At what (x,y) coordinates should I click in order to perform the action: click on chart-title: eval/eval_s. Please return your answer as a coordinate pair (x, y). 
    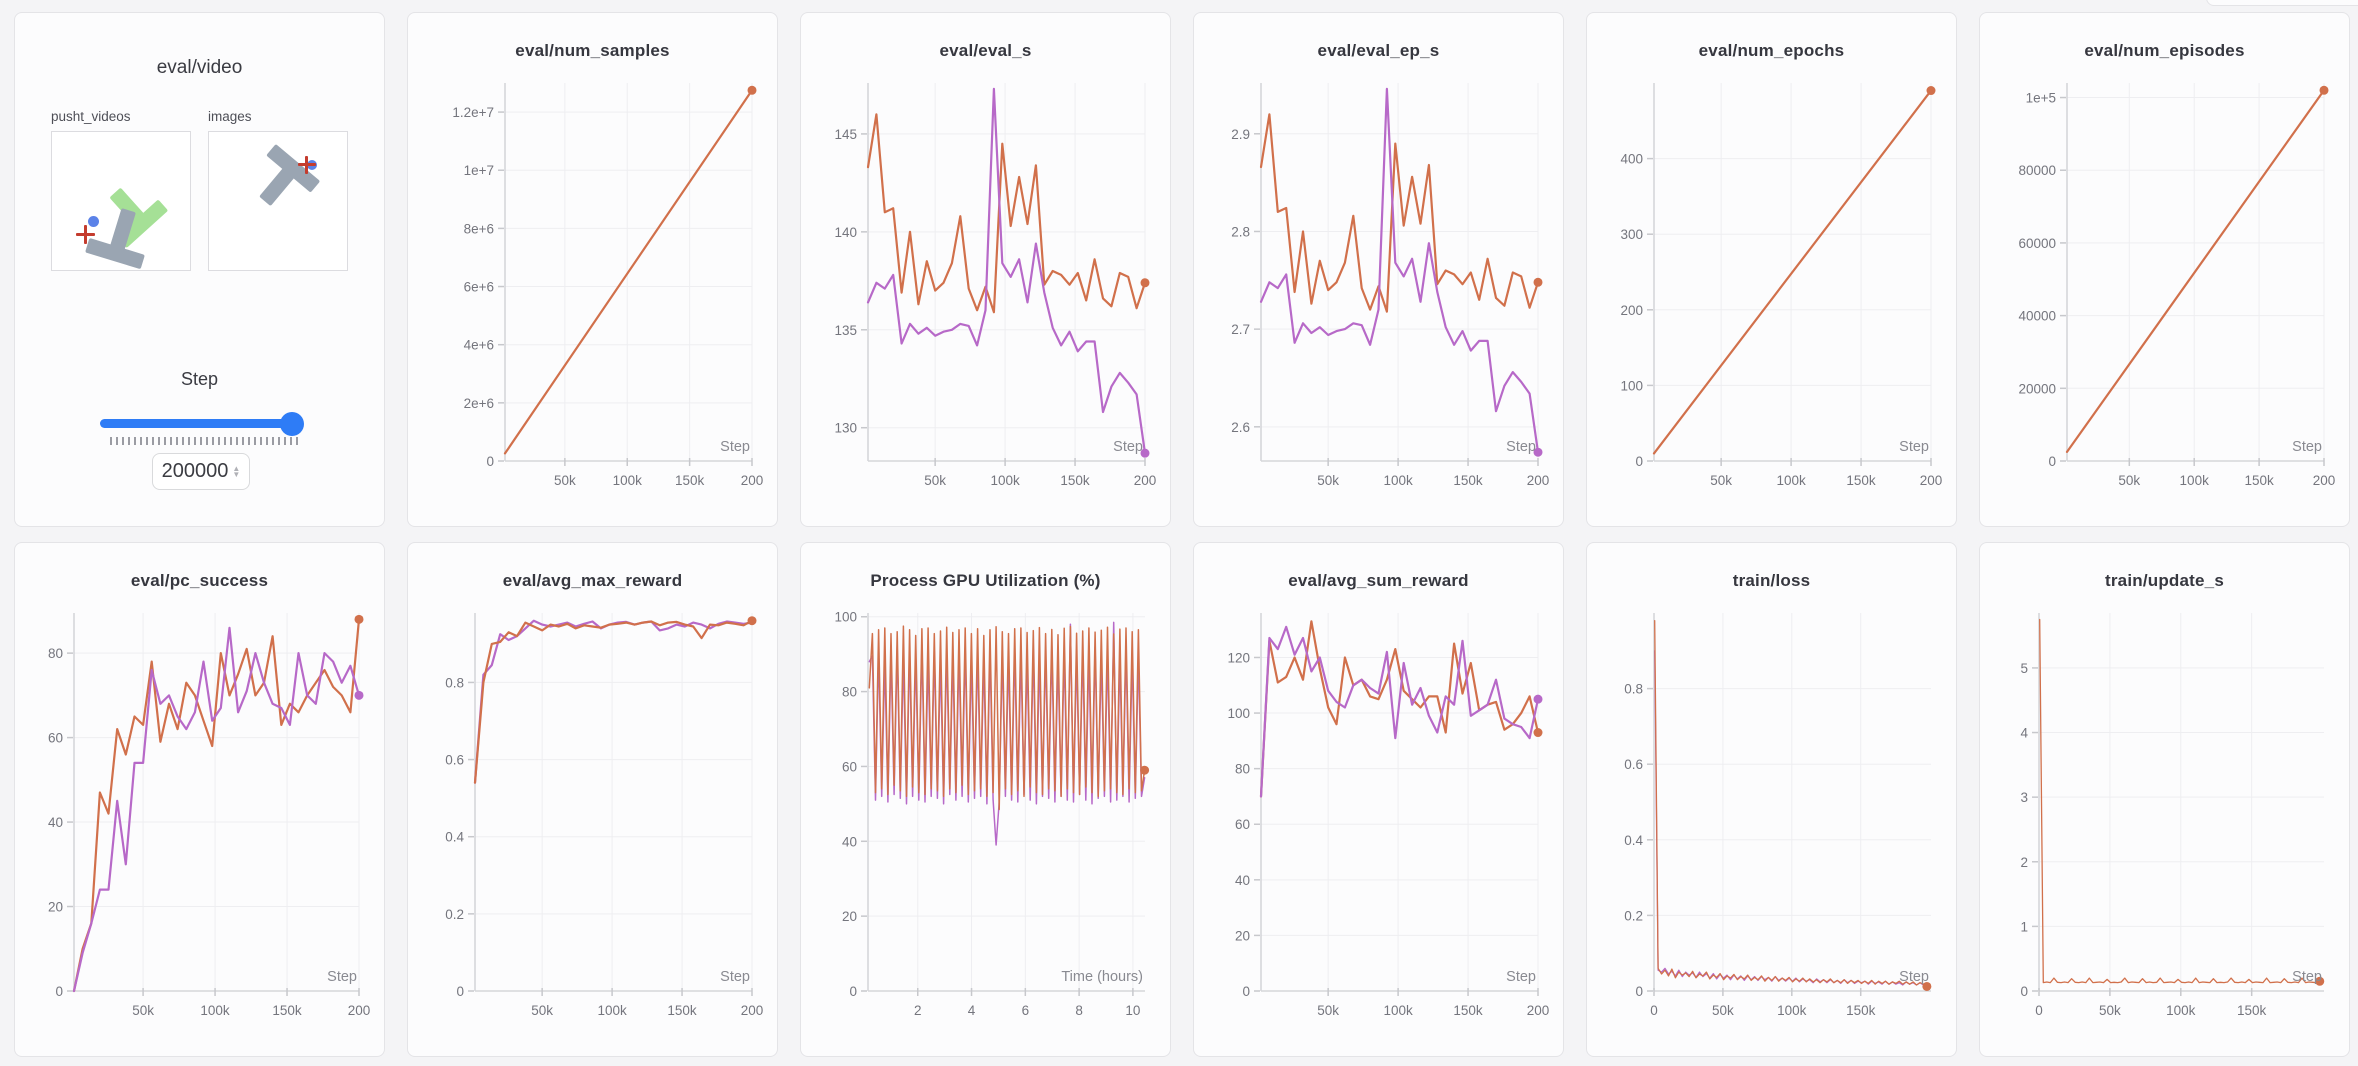
    Looking at the image, I should click on (985, 50).